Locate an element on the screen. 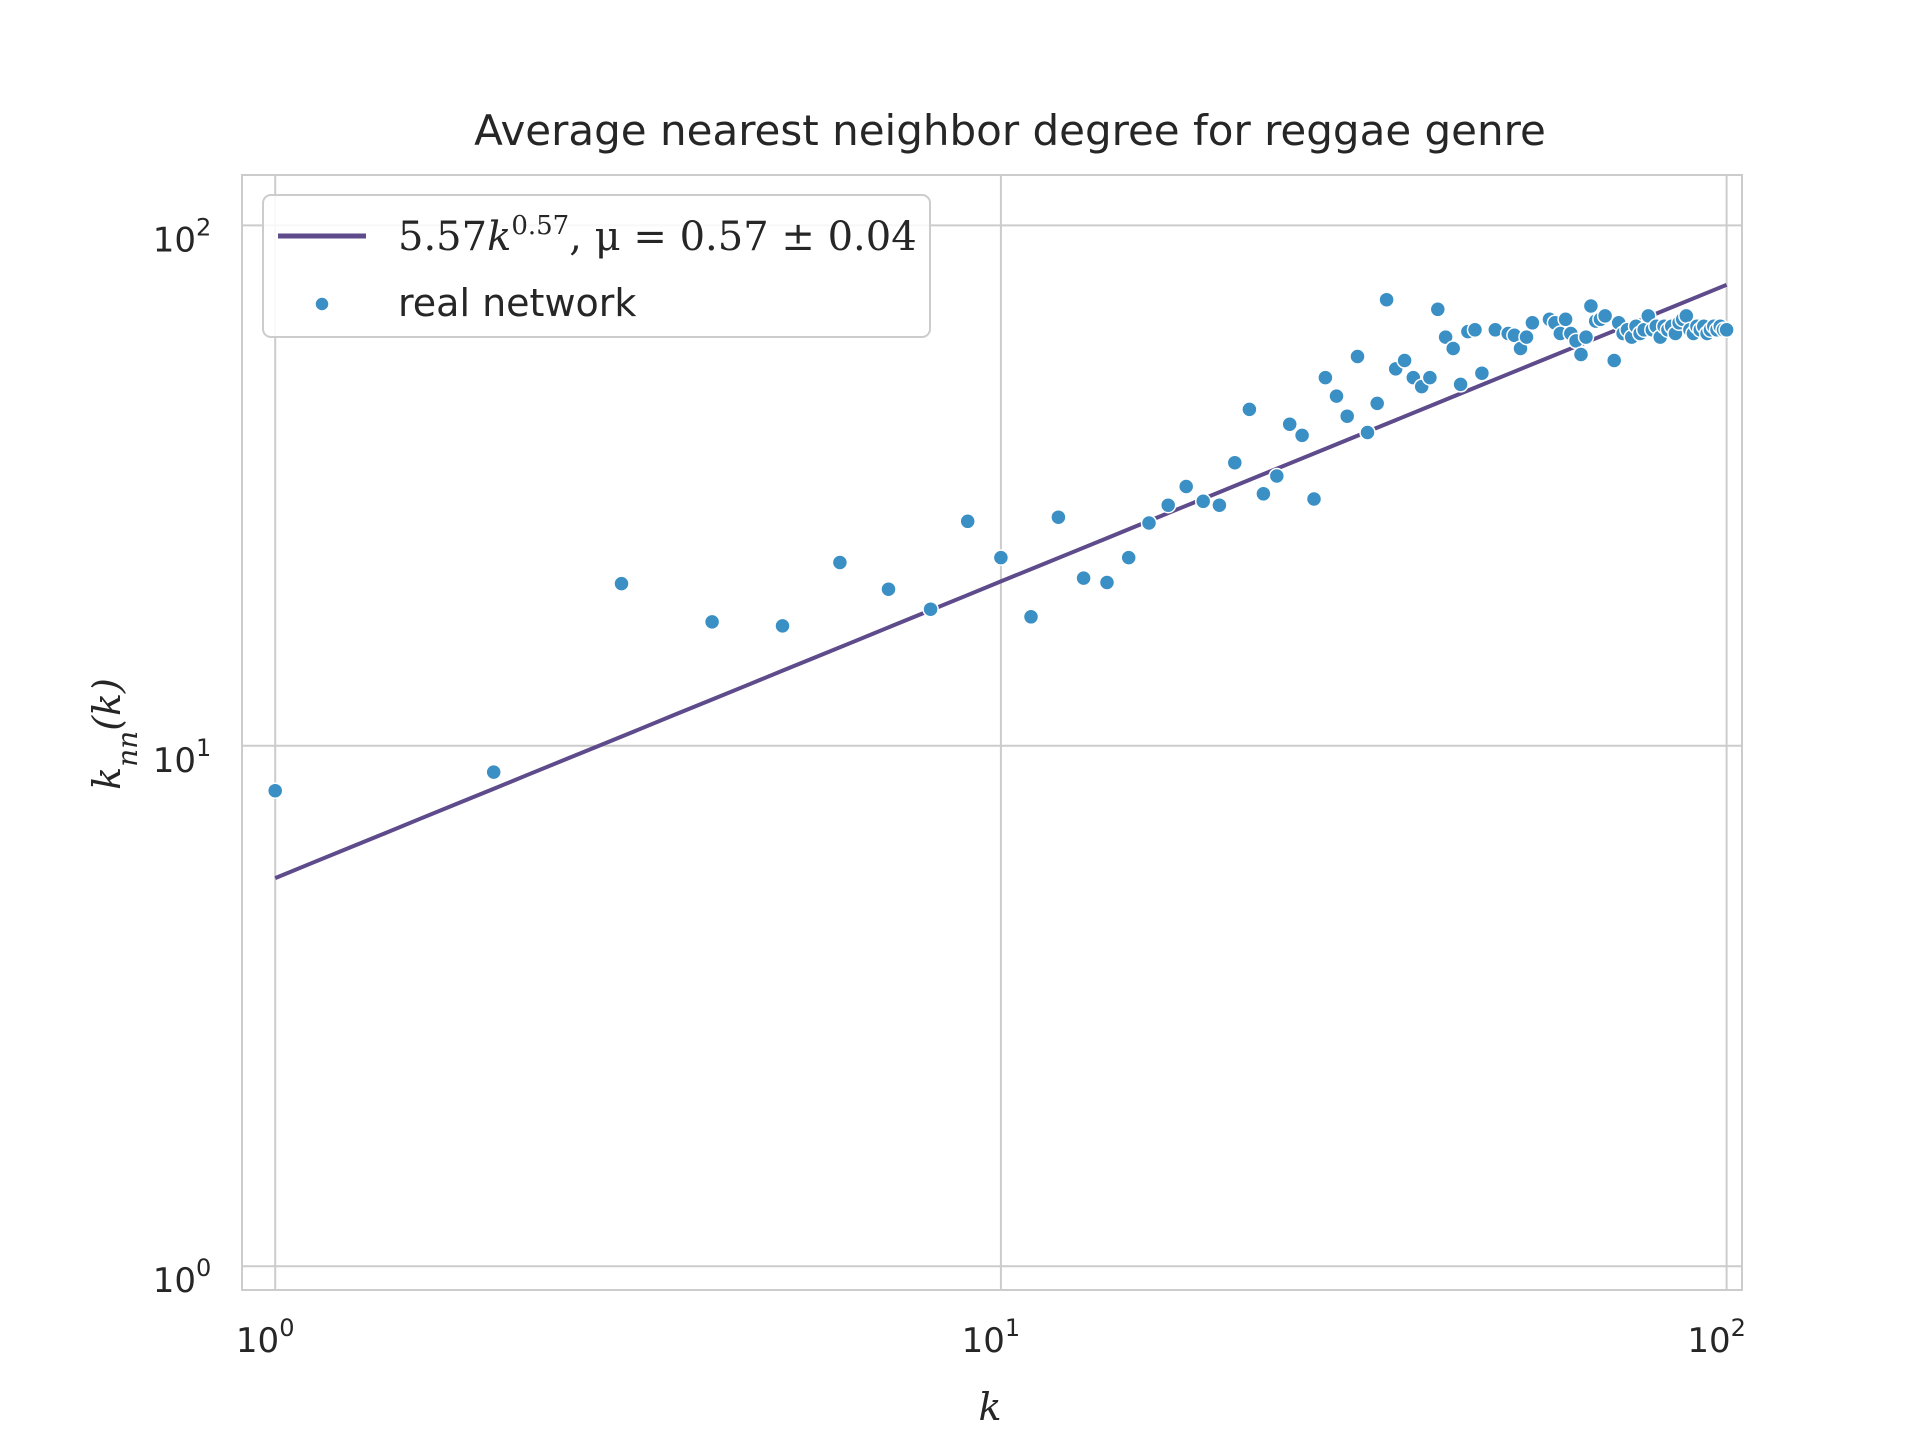 Image resolution: width=1920 pixels, height=1440 pixels. y-tick-label: 10² is located at coordinates (182, 236).